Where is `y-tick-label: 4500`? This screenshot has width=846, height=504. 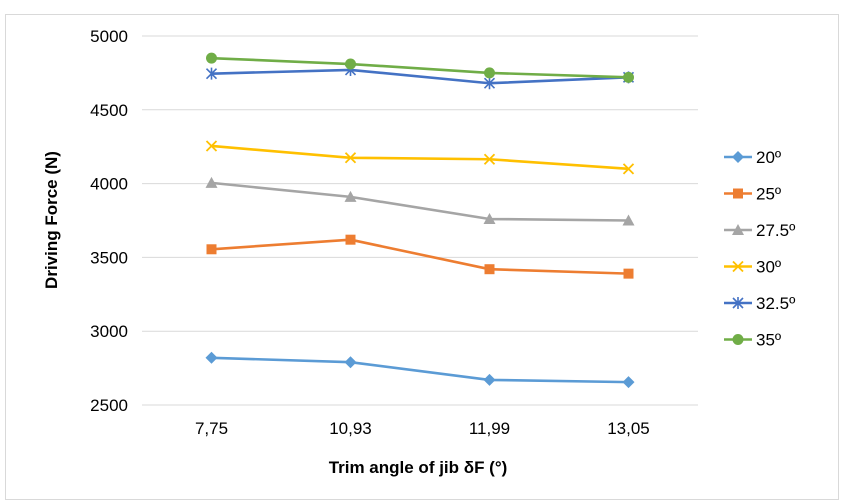 y-tick-label: 4500 is located at coordinates (109, 110).